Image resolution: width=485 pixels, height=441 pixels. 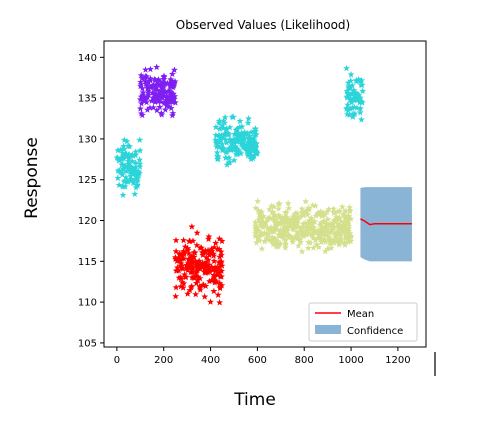 I want to click on y-tick-label: 125, so click(x=87, y=180).